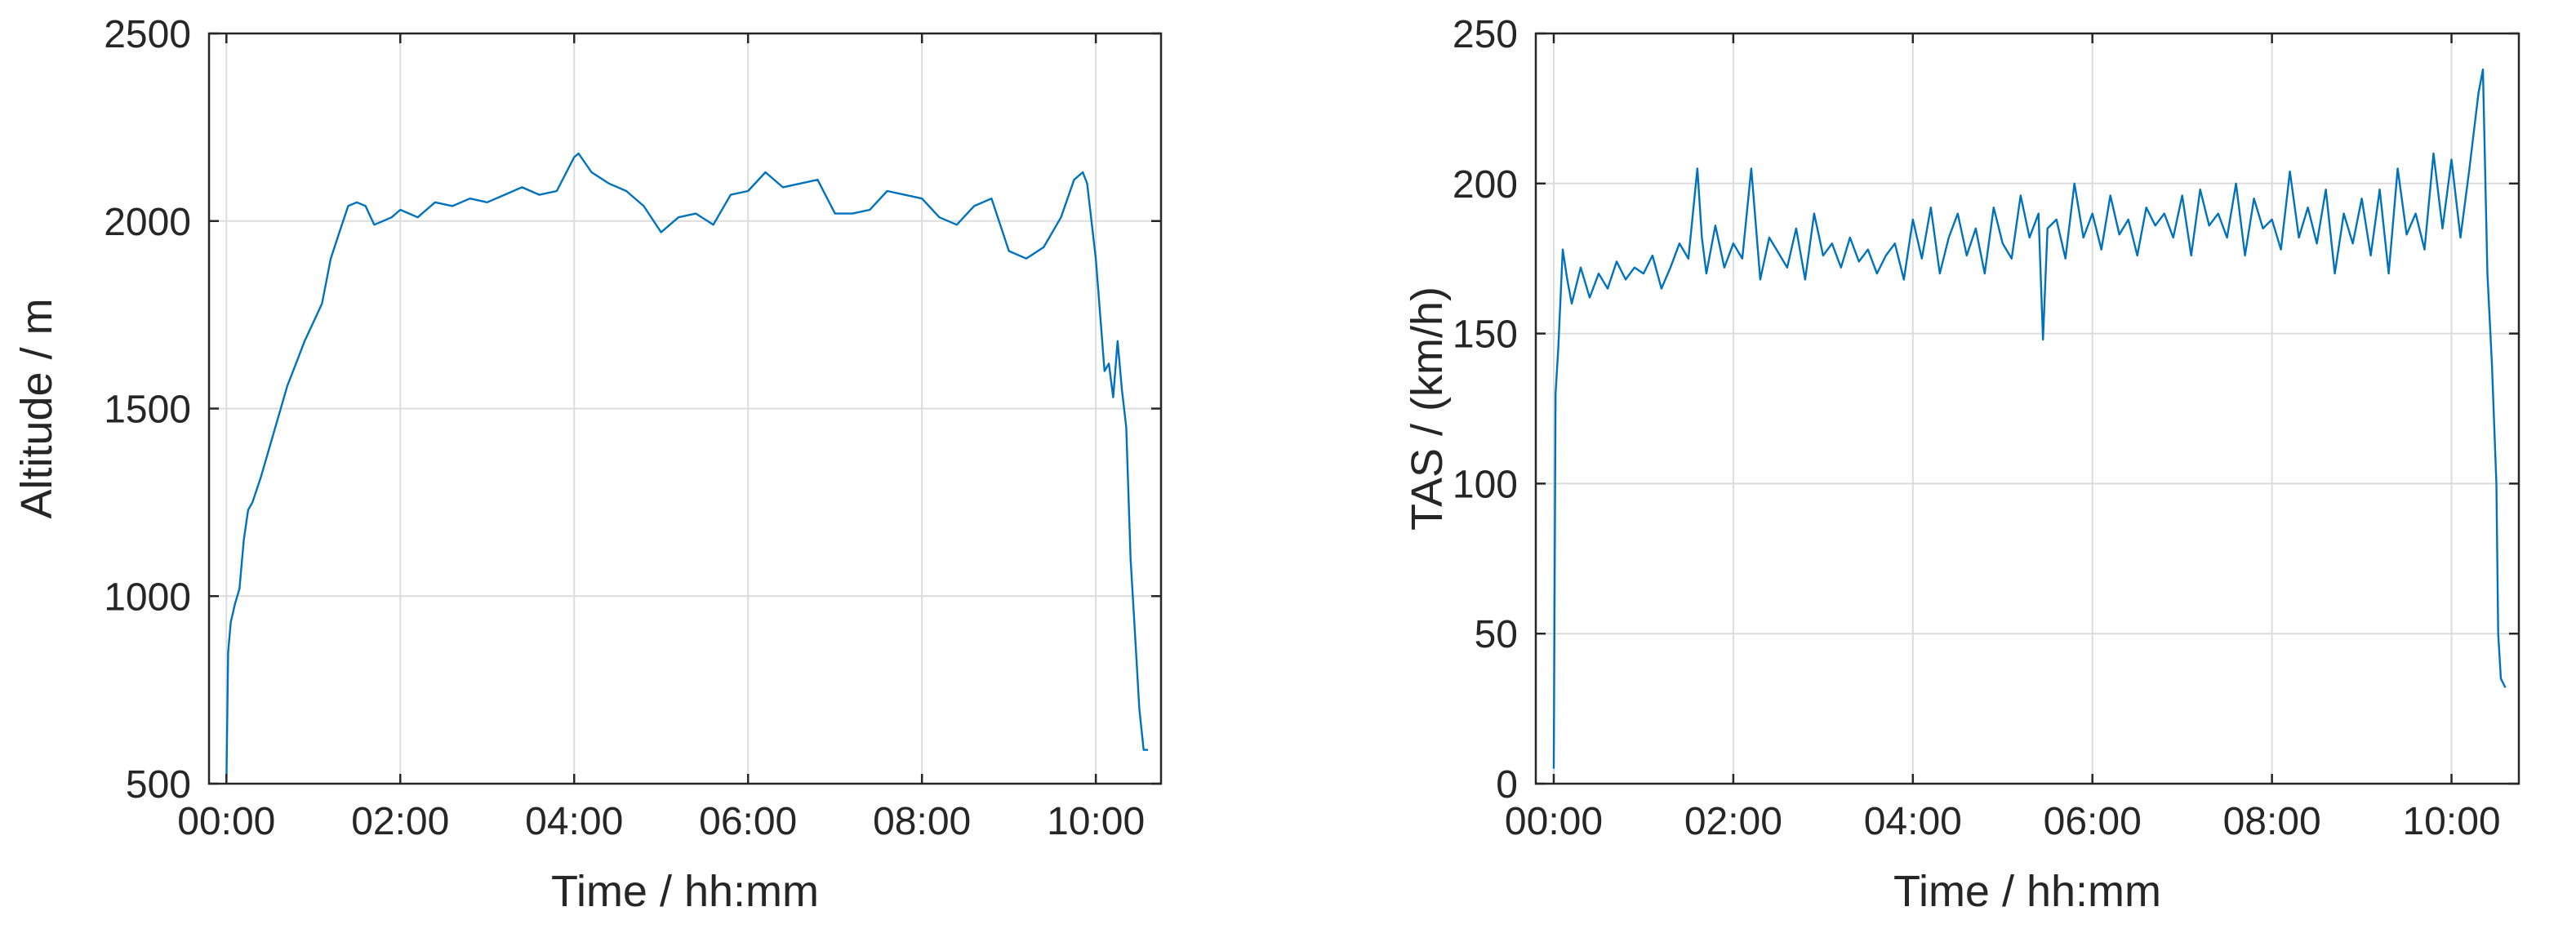 This screenshot has width=2576, height=929. Describe the element at coordinates (147, 410) in the screenshot. I see `y-tick-label: 1500` at that location.